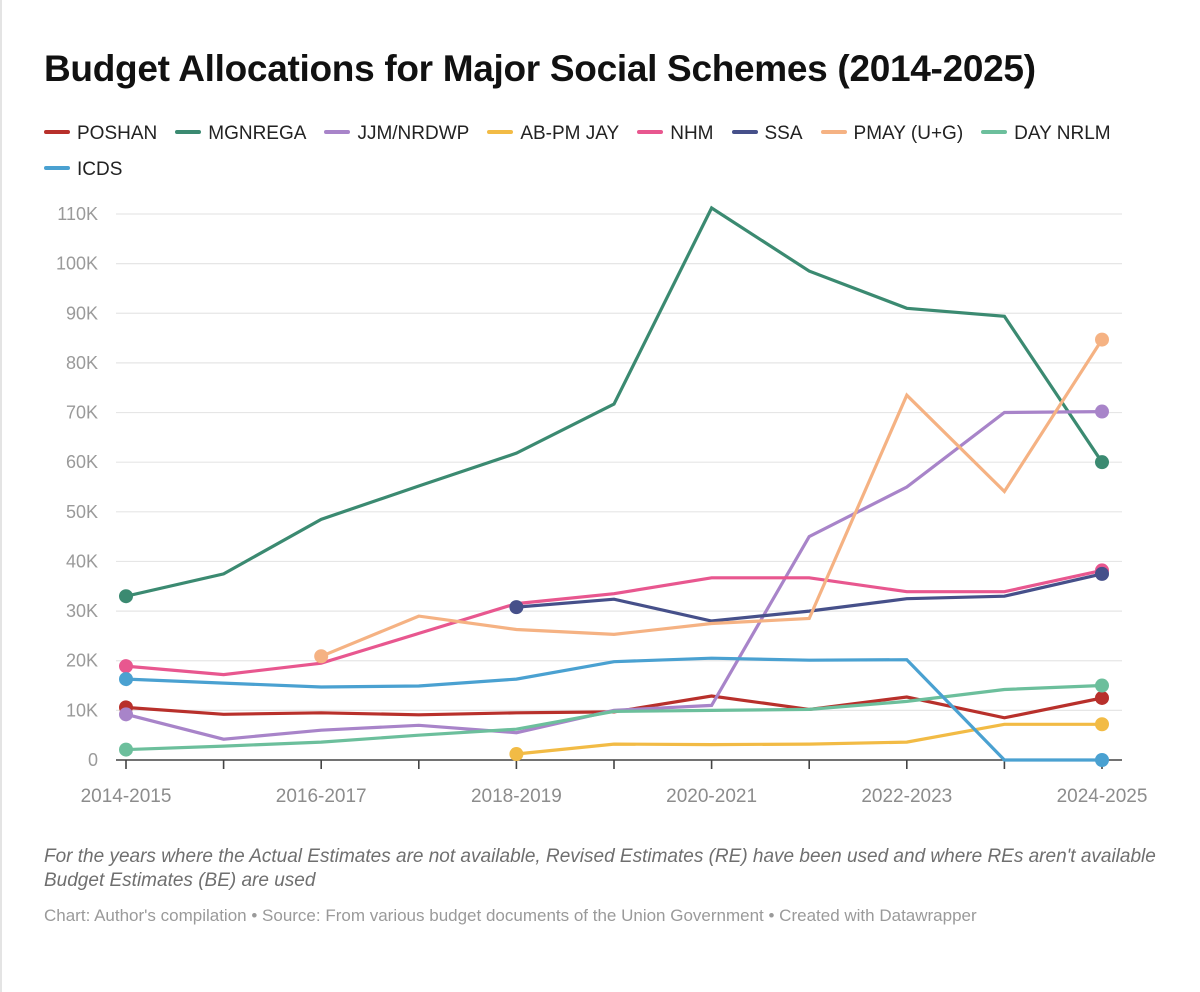 This screenshot has height=992, width=1200. Describe the element at coordinates (57, 167) in the screenshot. I see `legend-swatch-icds` at that location.